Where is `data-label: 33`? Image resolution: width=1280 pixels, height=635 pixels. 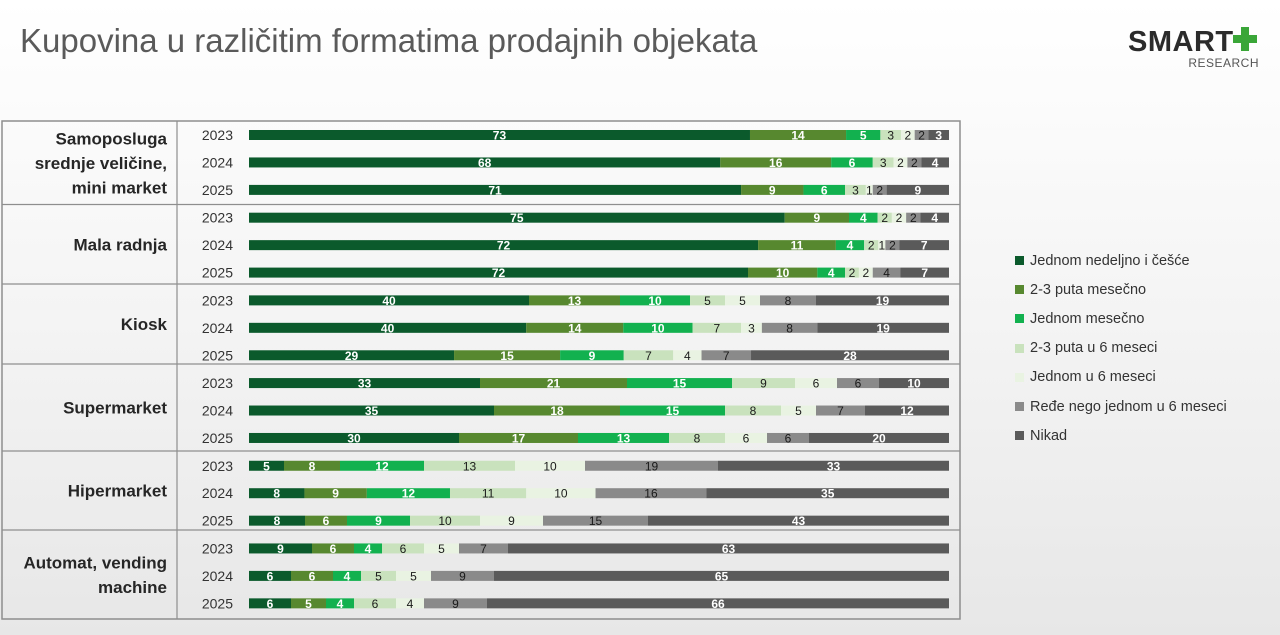 data-label: 33 is located at coordinates (365, 384).